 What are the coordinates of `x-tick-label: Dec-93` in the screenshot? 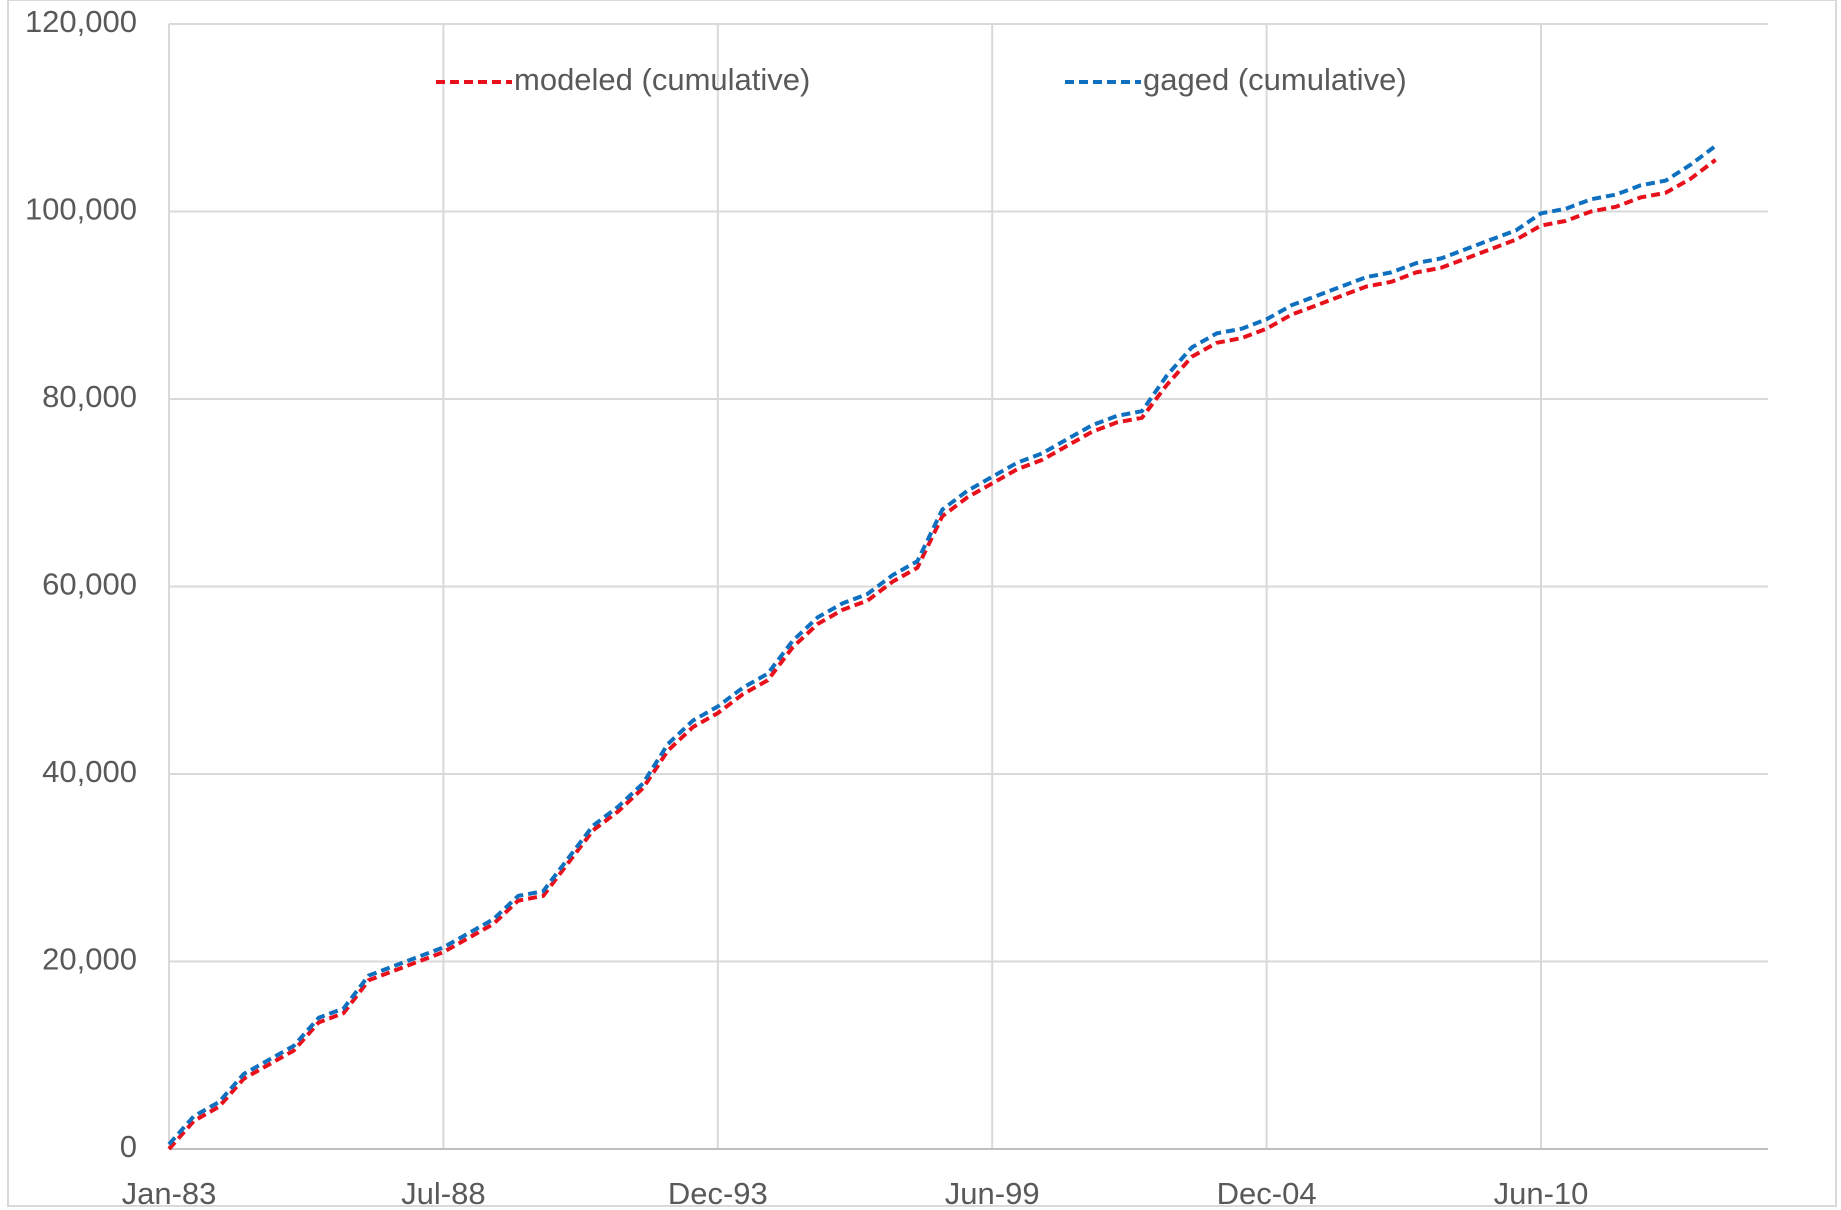 It's located at (718, 1193).